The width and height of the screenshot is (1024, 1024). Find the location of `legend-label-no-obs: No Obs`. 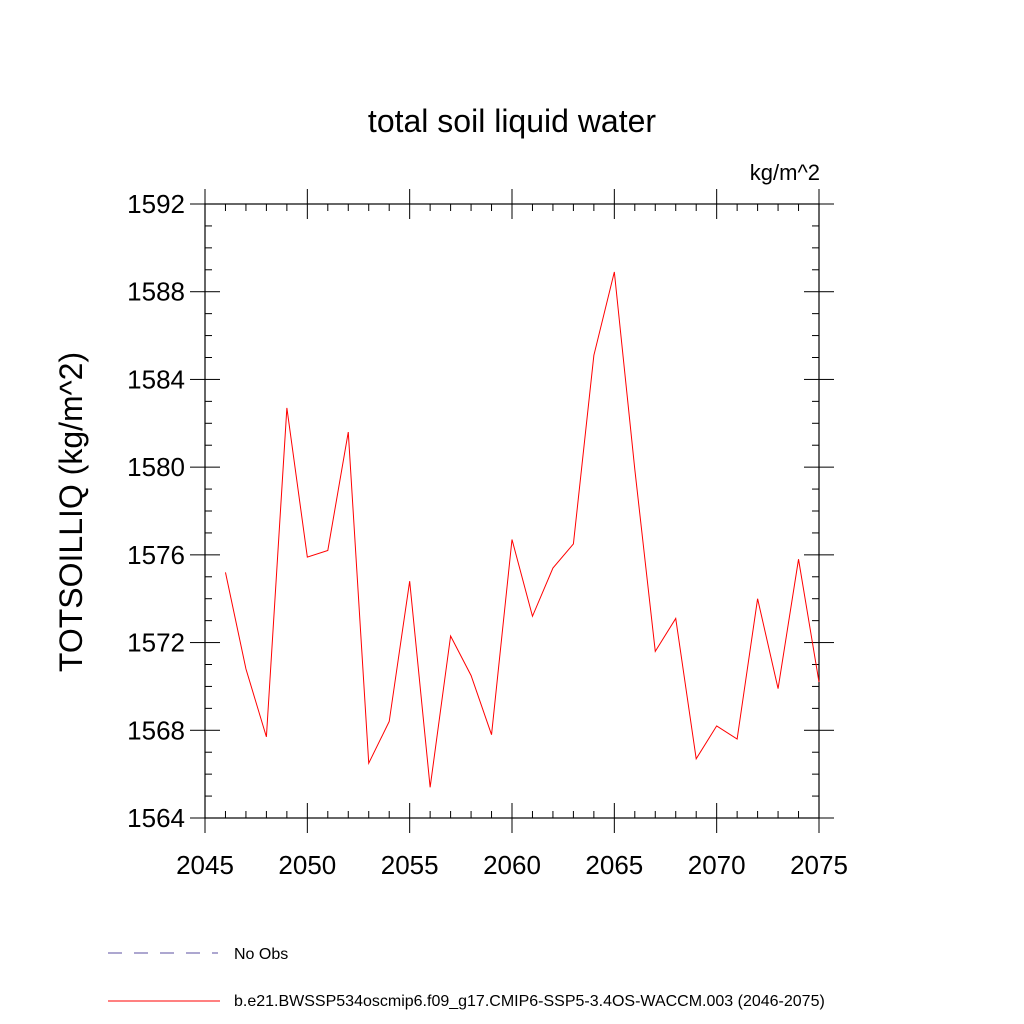

legend-label-no-obs: No Obs is located at coordinates (261, 954).